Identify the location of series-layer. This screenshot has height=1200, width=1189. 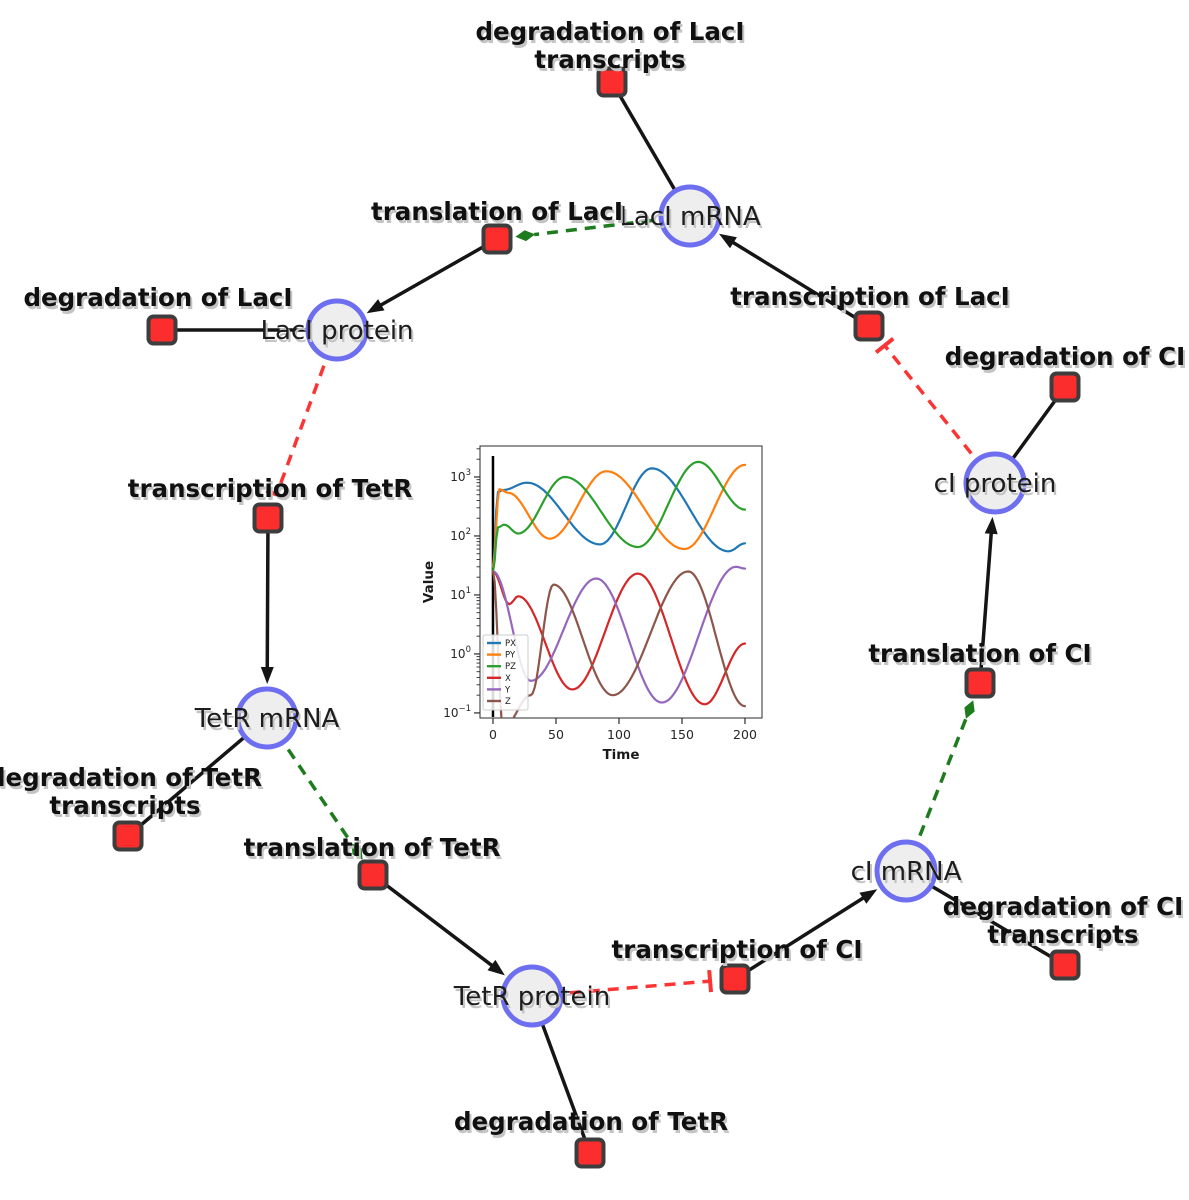
(619, 589).